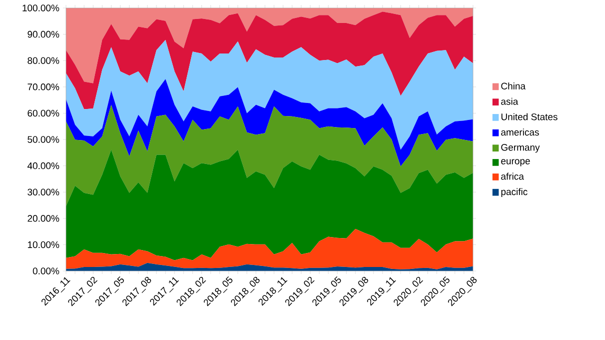 Image resolution: width=605 pixels, height=340 pixels. I want to click on legend-label: pacific, so click(514, 192).